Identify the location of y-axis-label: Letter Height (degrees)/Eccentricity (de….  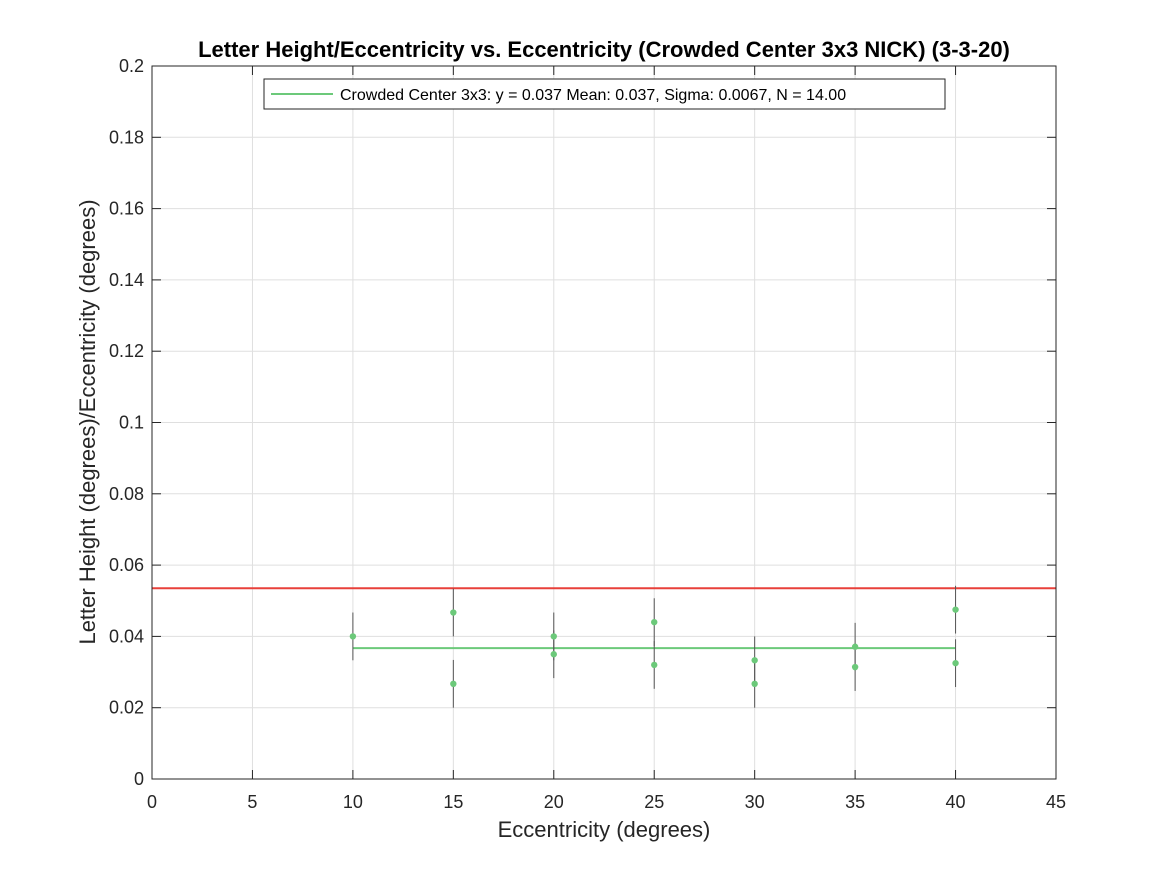
(87, 421).